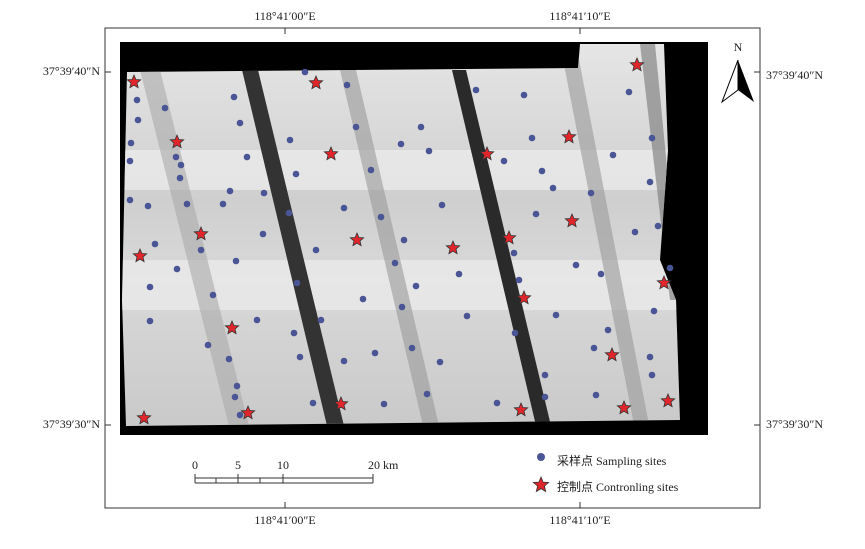 The width and height of the screenshot is (865, 549). Describe the element at coordinates (401, 170) in the screenshot. I see `bright-band` at that location.